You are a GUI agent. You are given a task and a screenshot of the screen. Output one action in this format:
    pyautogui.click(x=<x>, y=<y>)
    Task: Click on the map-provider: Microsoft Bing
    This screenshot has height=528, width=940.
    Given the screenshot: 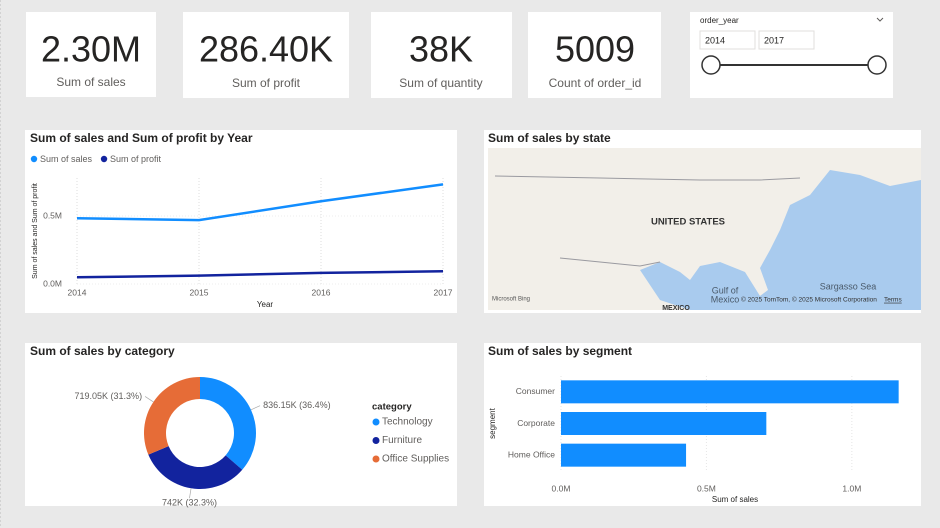 What is the action you would take?
    pyautogui.click(x=511, y=300)
    